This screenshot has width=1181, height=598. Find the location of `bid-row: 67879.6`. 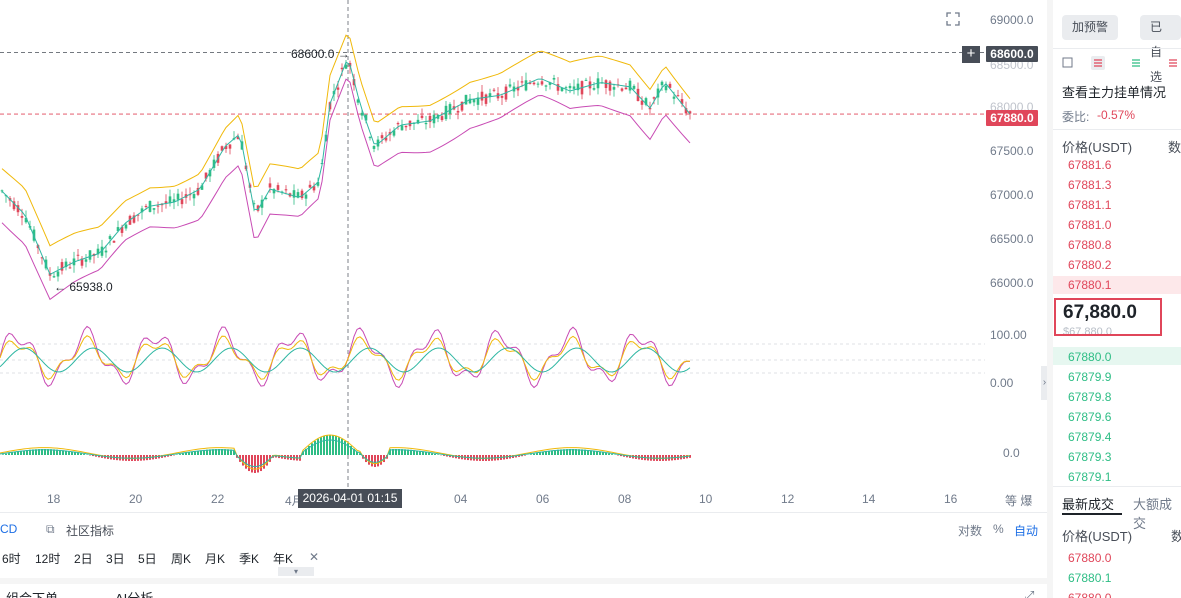

bid-row: 67879.6 is located at coordinates (1090, 417).